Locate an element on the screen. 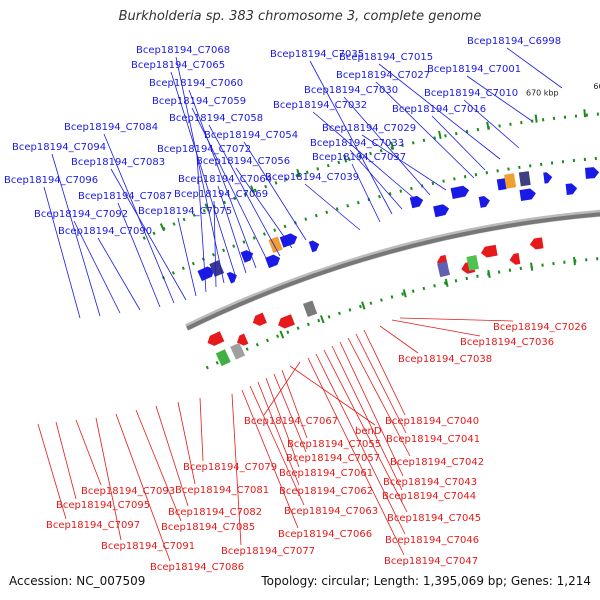 This screenshot has height=600, width=600. top-gene-label: Bcep18194_C7010 is located at coordinates (471, 93).